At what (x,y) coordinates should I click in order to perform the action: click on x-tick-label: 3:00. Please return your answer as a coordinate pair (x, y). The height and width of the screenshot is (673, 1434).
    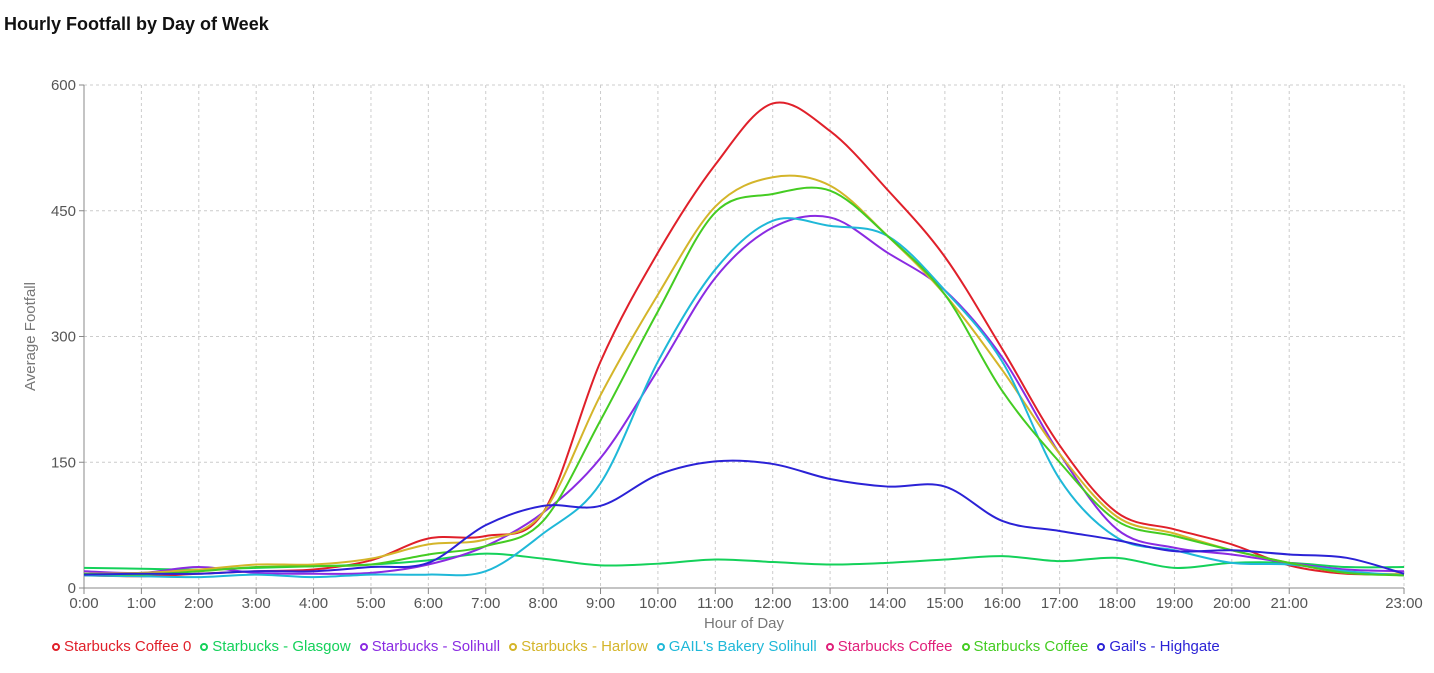
    Looking at the image, I should click on (256, 603).